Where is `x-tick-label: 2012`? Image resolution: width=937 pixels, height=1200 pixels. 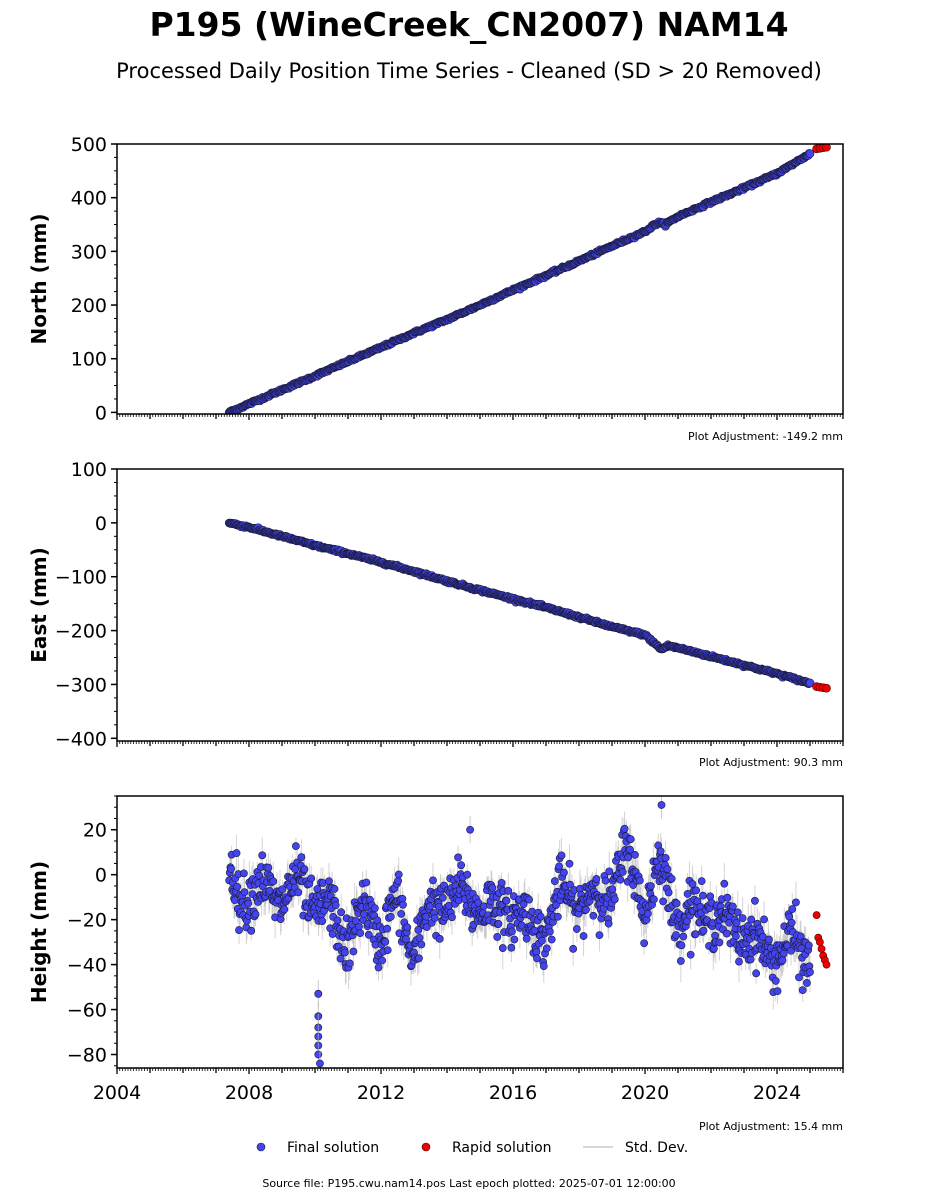 x-tick-label: 2012 is located at coordinates (381, 1093).